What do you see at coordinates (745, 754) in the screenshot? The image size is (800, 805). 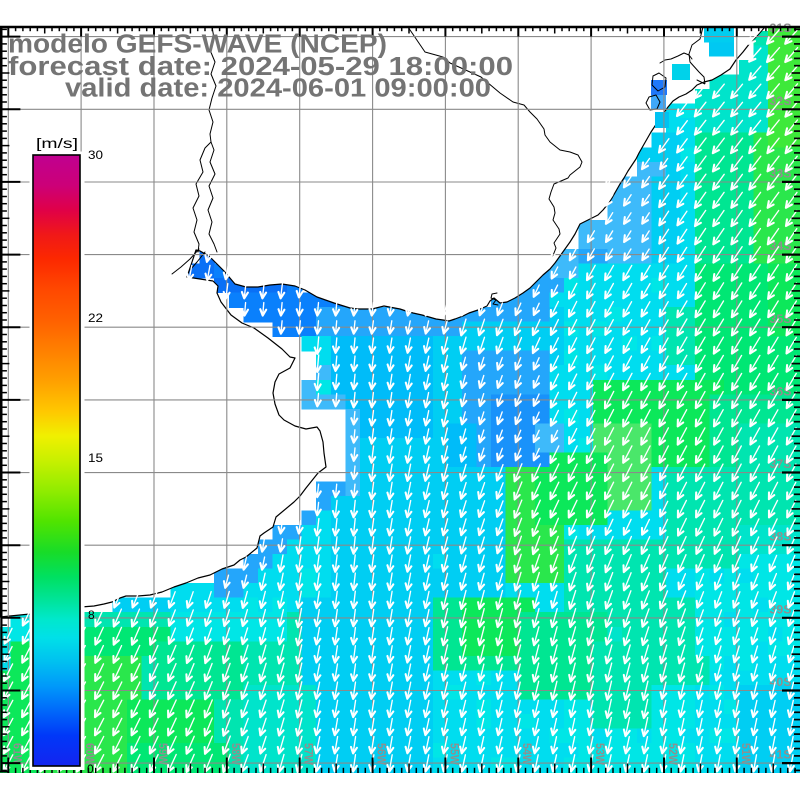 I see `svg-text: 51W` at bounding box center [745, 754].